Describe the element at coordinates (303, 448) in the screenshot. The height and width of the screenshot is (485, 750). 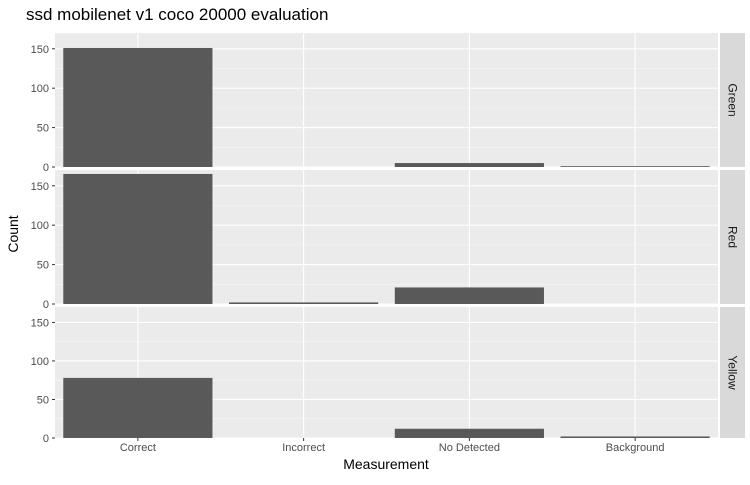
I see `x-tick-label: Incorrect` at that location.